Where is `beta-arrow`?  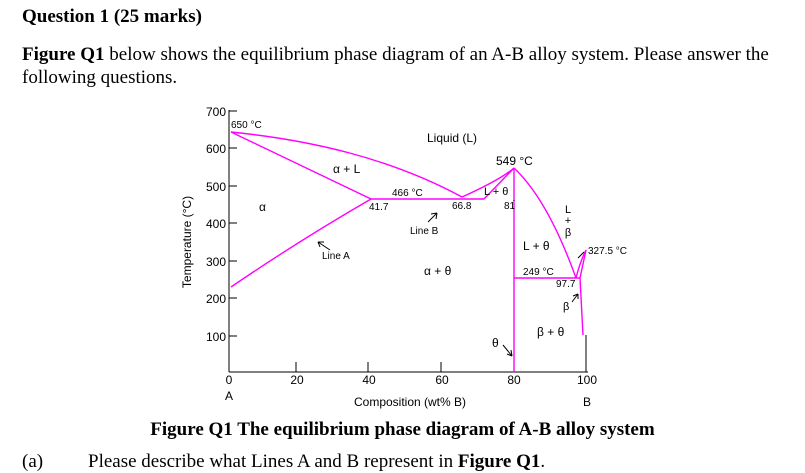 beta-arrow is located at coordinates (575, 298).